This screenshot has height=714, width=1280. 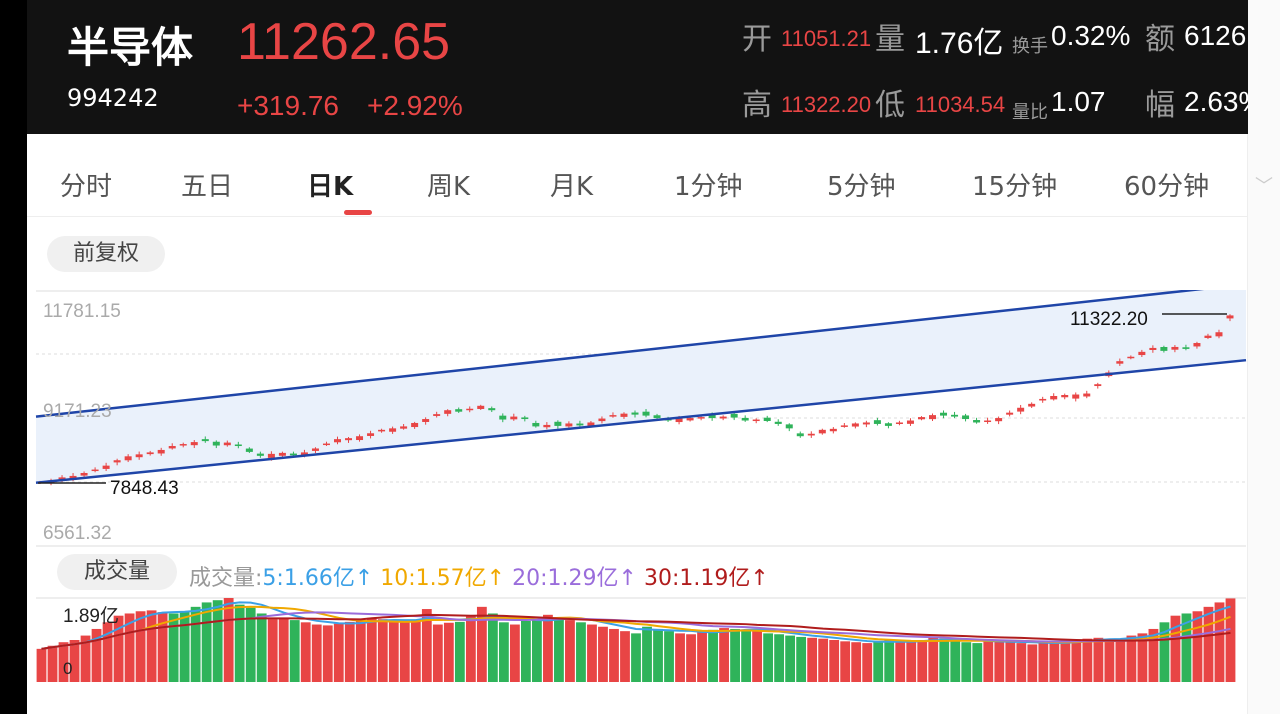 What do you see at coordinates (364, 578) in the screenshot?
I see `ma5-arrow-icon: ↑` at bounding box center [364, 578].